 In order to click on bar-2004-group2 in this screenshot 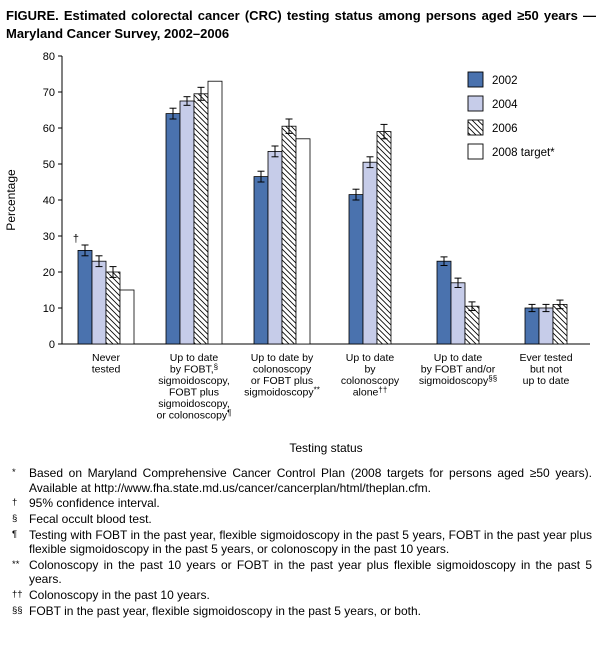, I will do `click(275, 248)`.